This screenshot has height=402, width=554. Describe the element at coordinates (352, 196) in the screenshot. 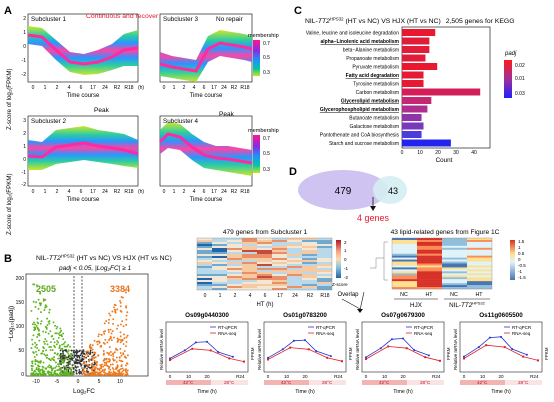

I see `venn-diagram: 479 43 4 genes` at that location.